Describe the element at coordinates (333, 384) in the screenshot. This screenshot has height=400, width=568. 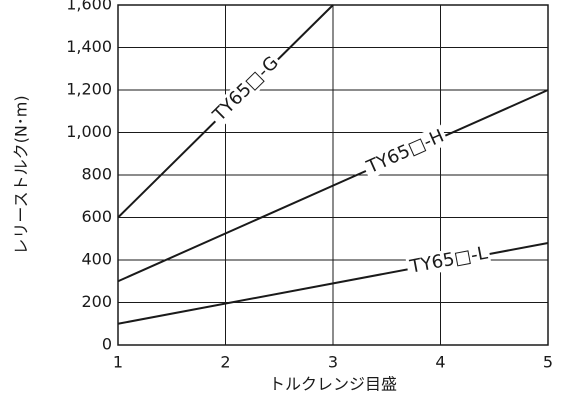
I see `x-axis-label: トルクレンジ目盛` at that location.